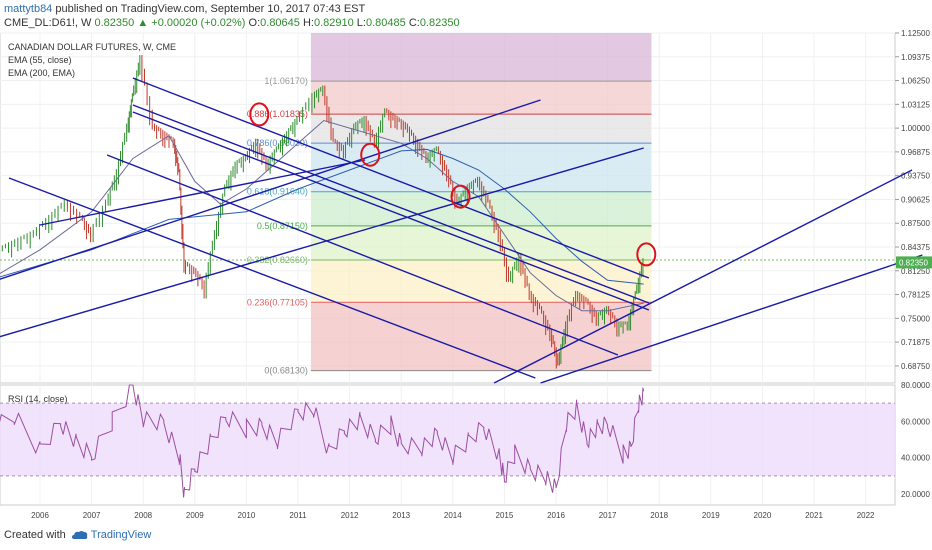 This screenshot has height=550, width=932. Describe the element at coordinates (915, 104) in the screenshot. I see `y-tick-label: 1.03125` at that location.